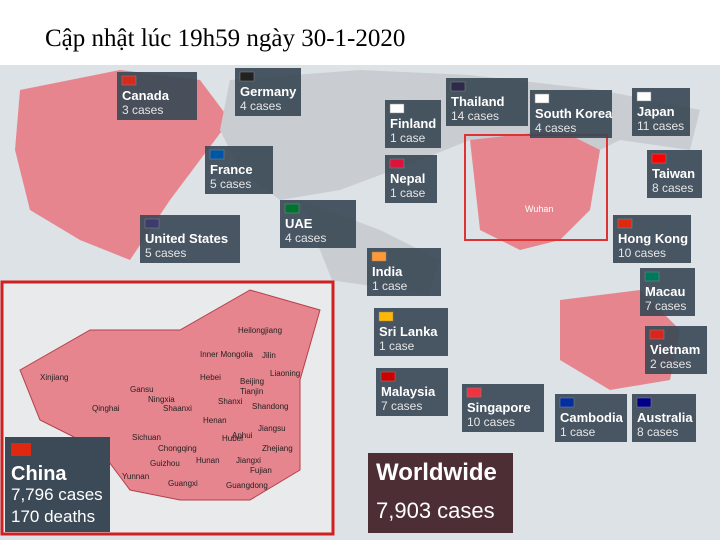 The width and height of the screenshot is (720, 540). I want to click on province-label: Fujian, so click(261, 470).